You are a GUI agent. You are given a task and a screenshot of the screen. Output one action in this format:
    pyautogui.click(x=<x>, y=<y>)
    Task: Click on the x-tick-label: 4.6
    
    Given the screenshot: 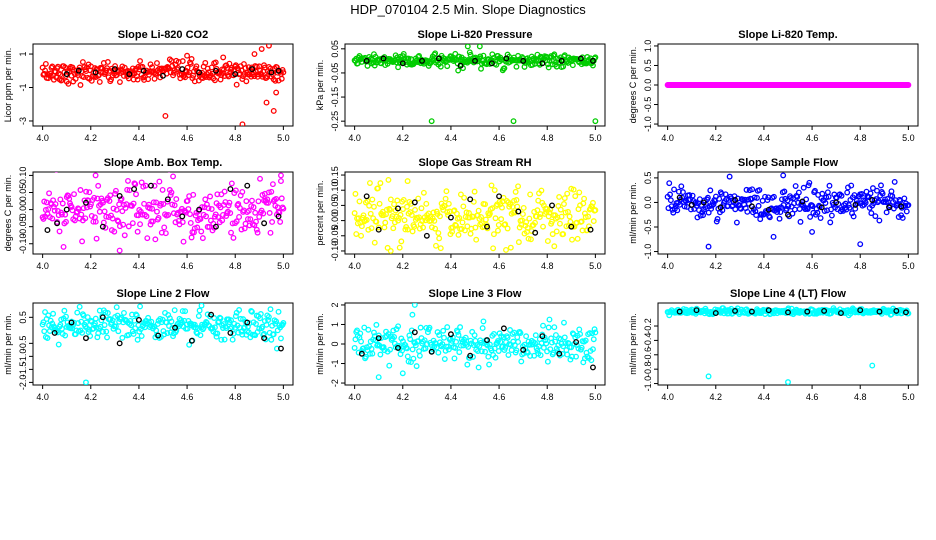 What is the action you would take?
    pyautogui.click(x=499, y=266)
    